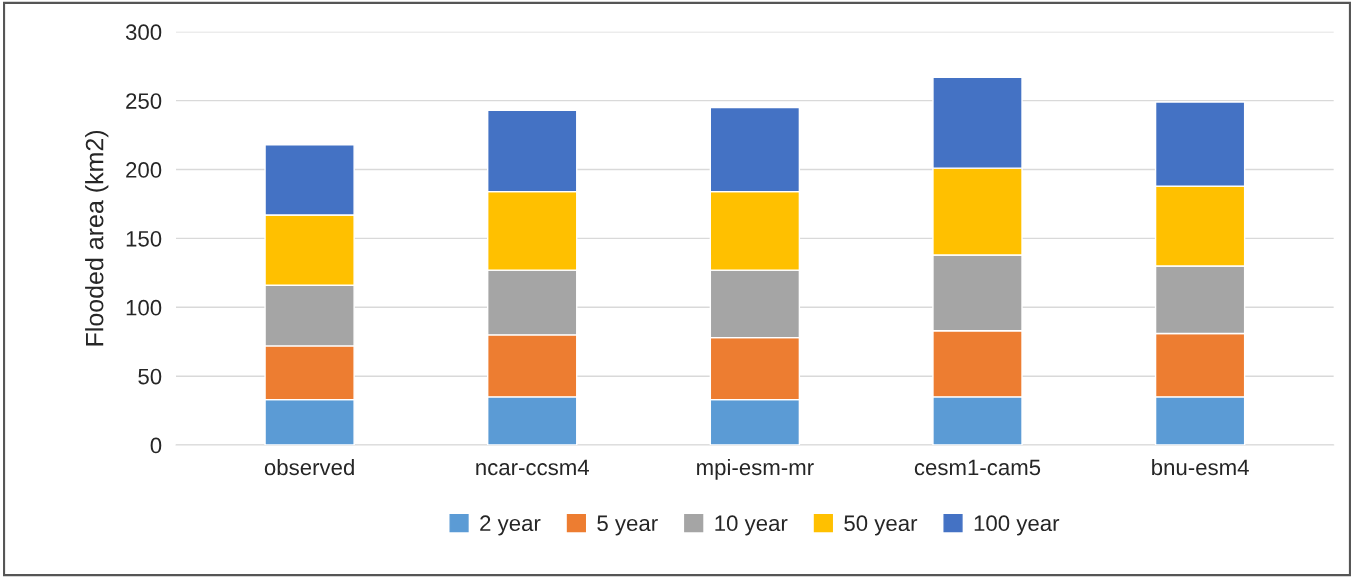 The height and width of the screenshot is (578, 1354). What do you see at coordinates (156, 445) in the screenshot?
I see `y-tick-label: 0` at bounding box center [156, 445].